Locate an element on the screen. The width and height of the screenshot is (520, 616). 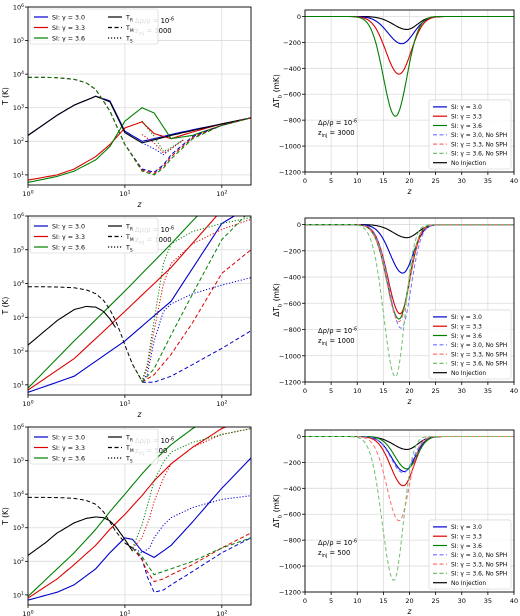
y-tick-label: 101​ is located at coordinates (18, 175).